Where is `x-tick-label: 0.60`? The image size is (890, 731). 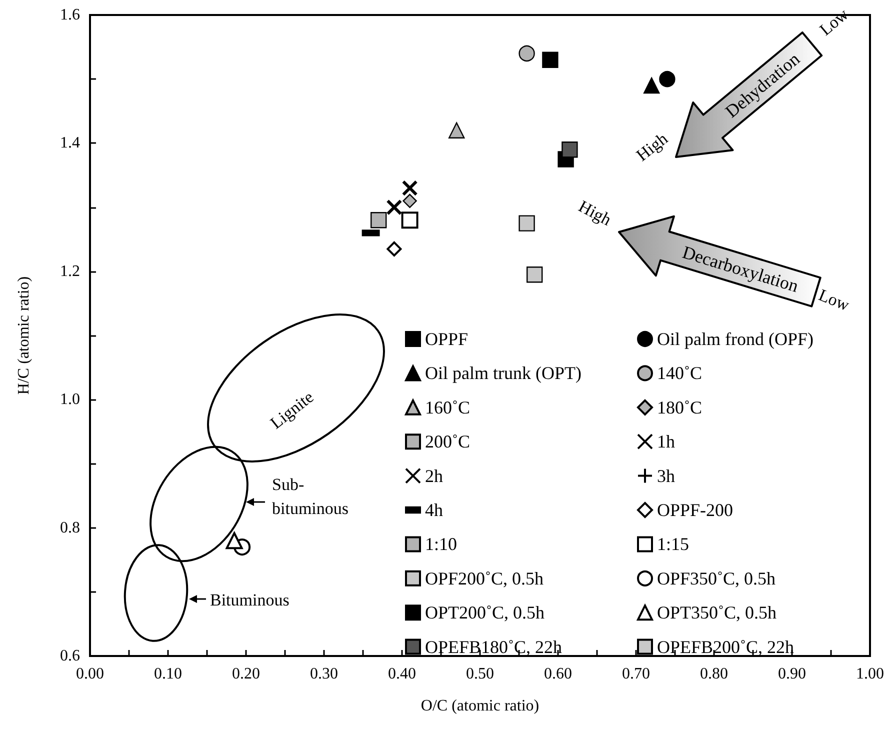 x-tick-label: 0.60 is located at coordinates (558, 674).